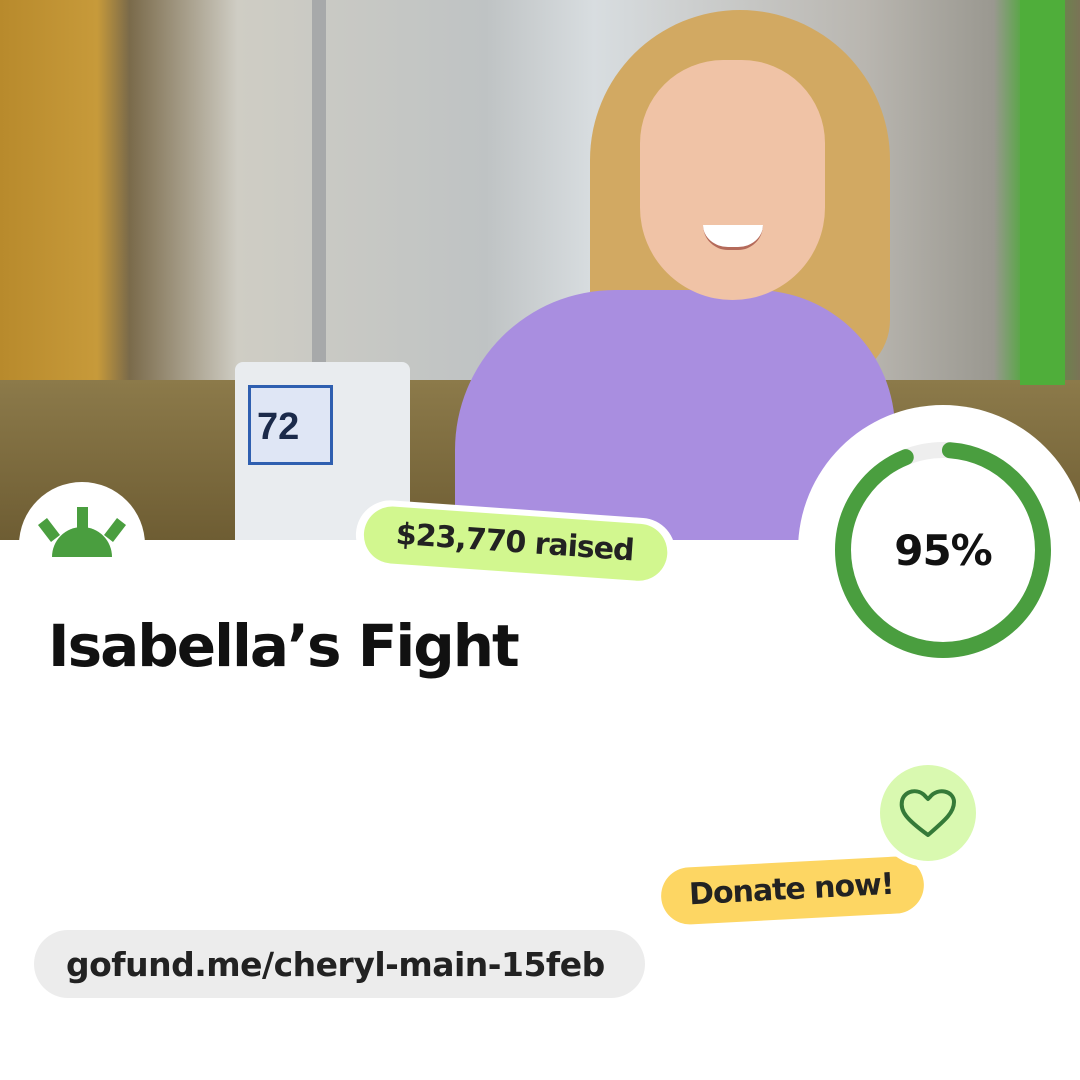 The height and width of the screenshot is (1080, 1080). I want to click on photo-green-post, so click(1042, 192).